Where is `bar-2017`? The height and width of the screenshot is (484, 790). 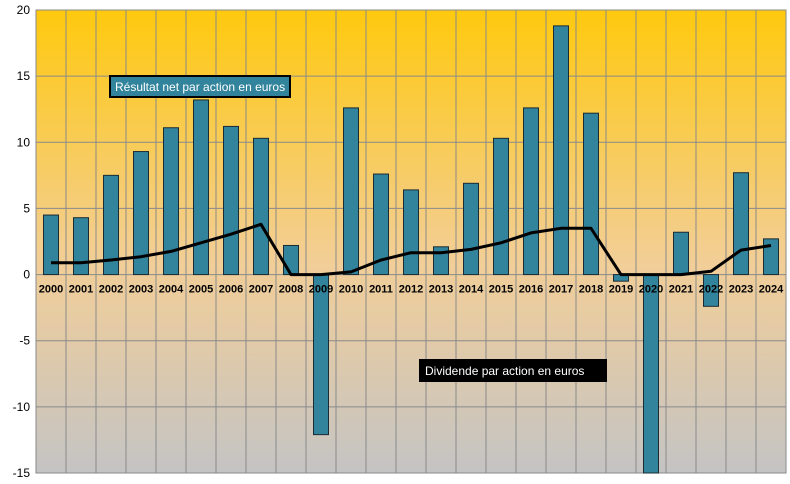
bar-2017 is located at coordinates (561, 150).